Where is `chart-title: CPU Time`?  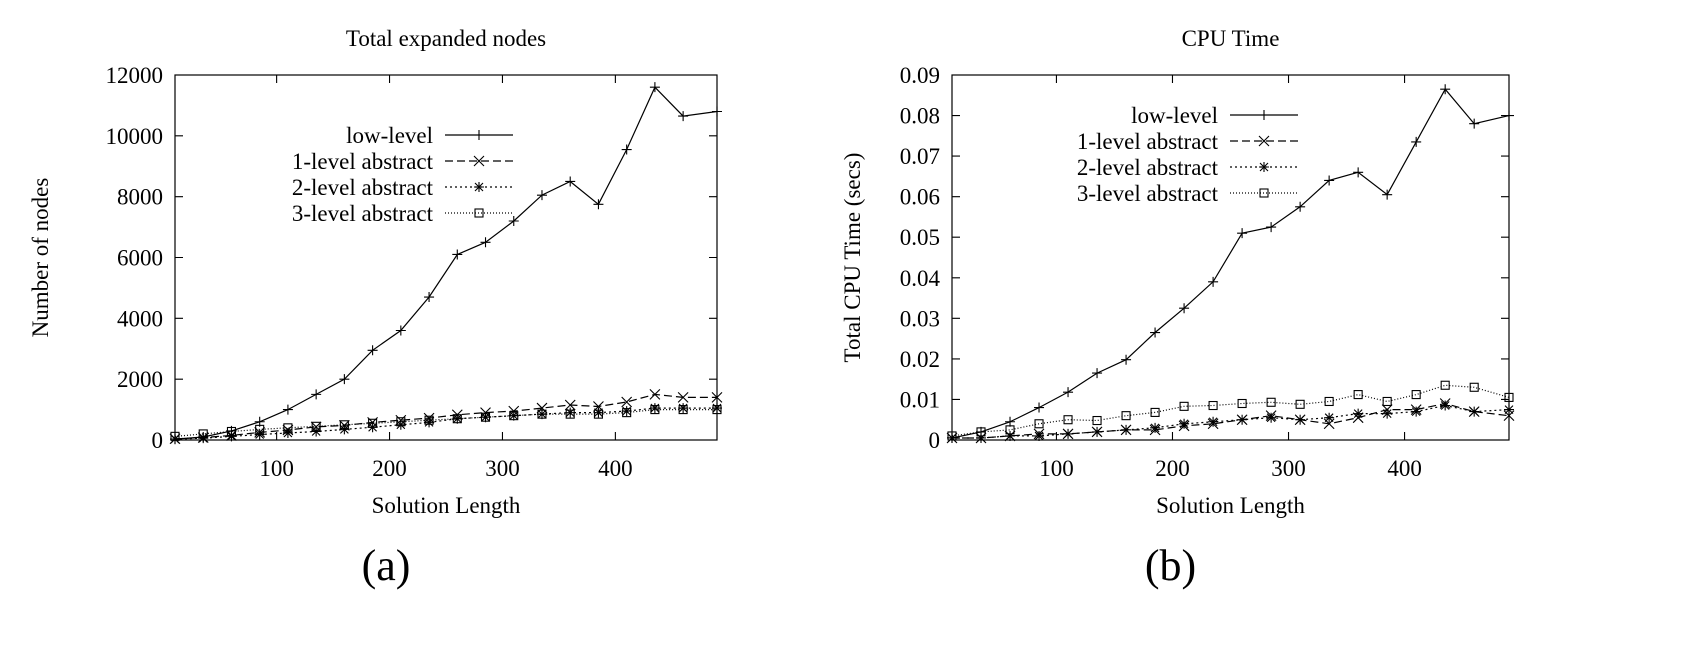
chart-title: CPU Time is located at coordinates (1231, 38).